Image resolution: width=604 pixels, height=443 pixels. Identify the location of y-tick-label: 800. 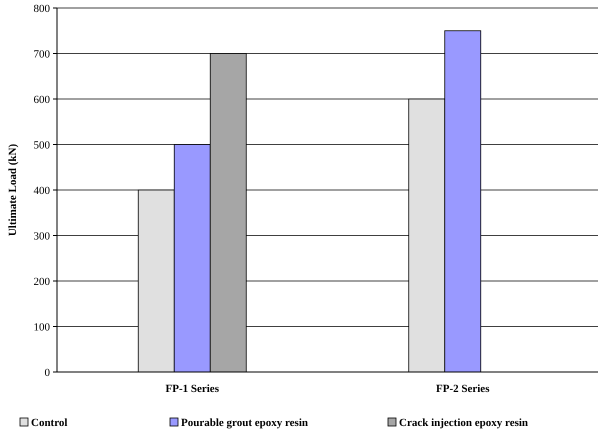
(42, 8).